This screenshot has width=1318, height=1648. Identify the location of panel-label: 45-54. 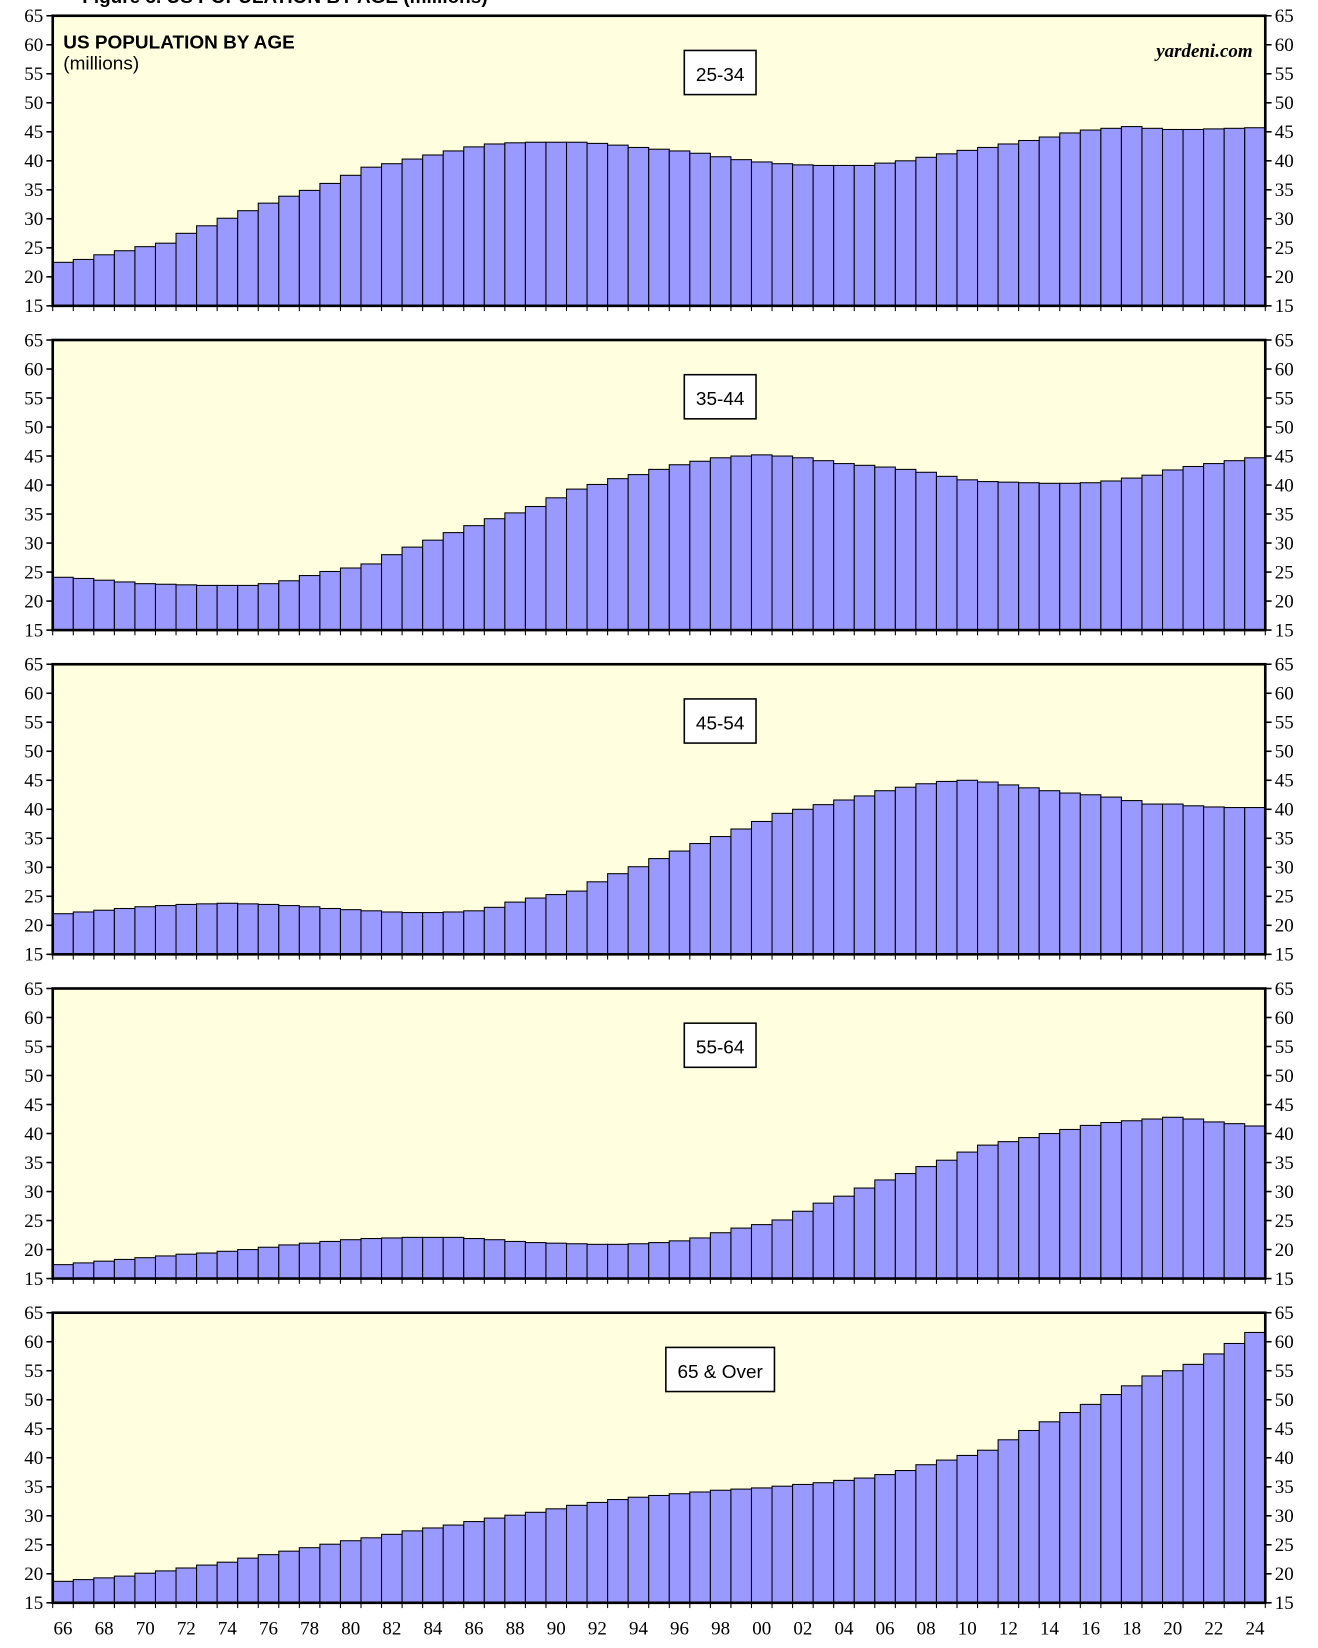
(720, 721).